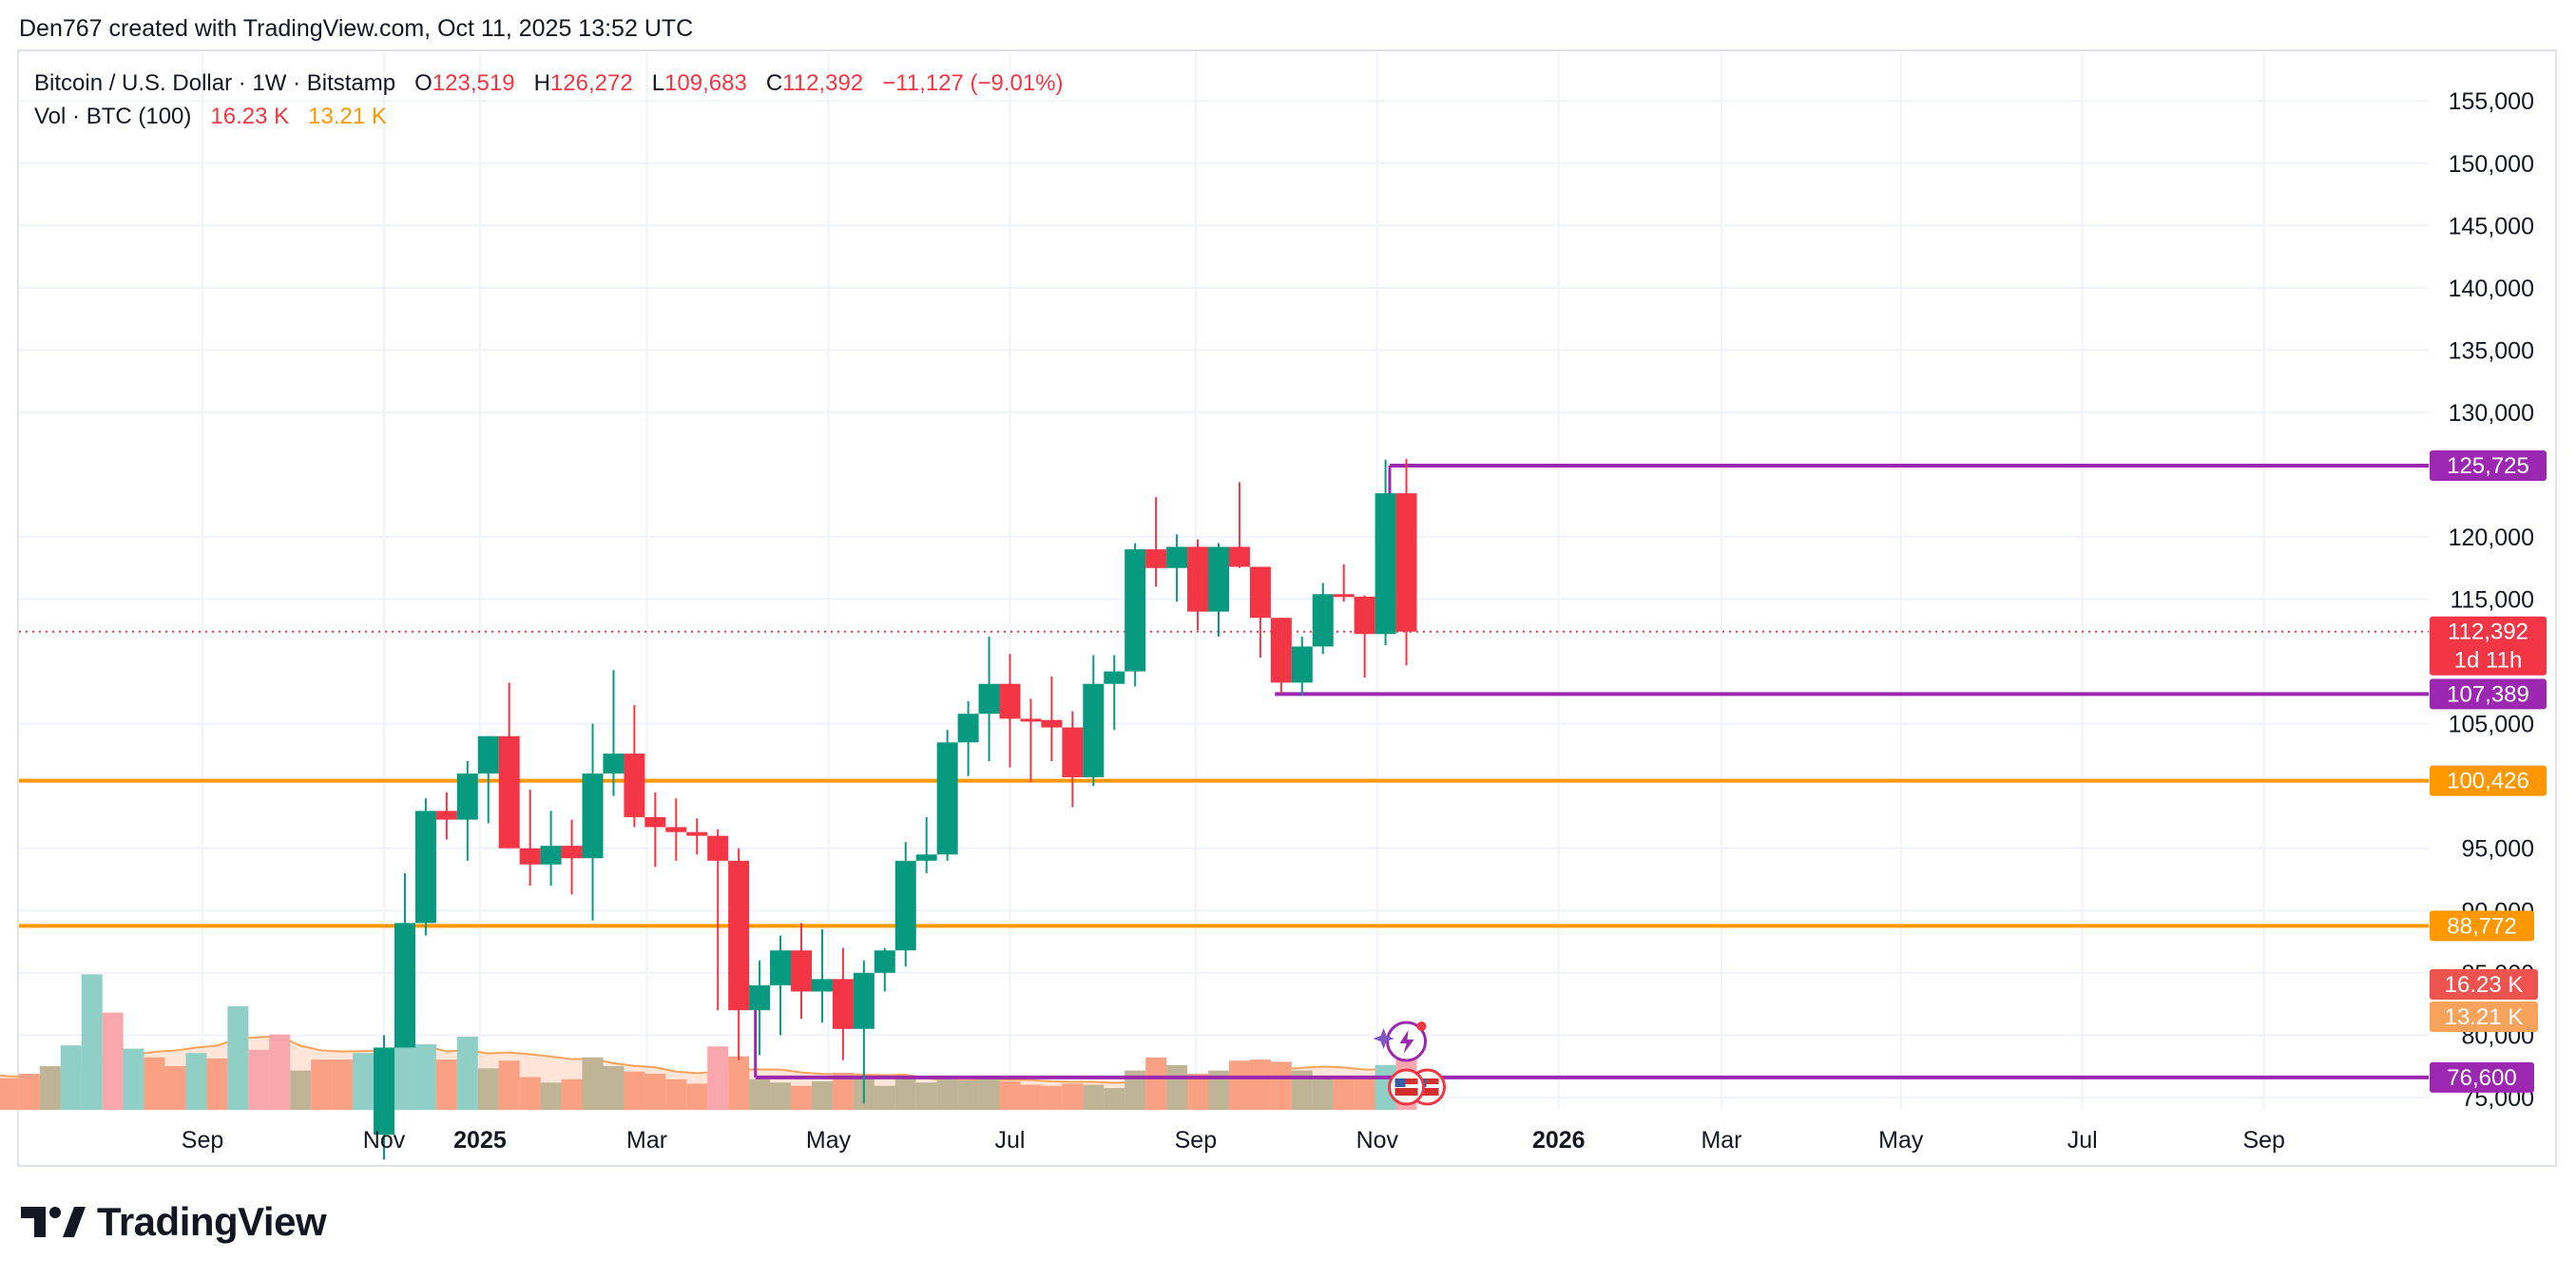 Image resolution: width=2576 pixels, height=1279 pixels. I want to click on y-tick-label: 105,000, so click(2491, 725).